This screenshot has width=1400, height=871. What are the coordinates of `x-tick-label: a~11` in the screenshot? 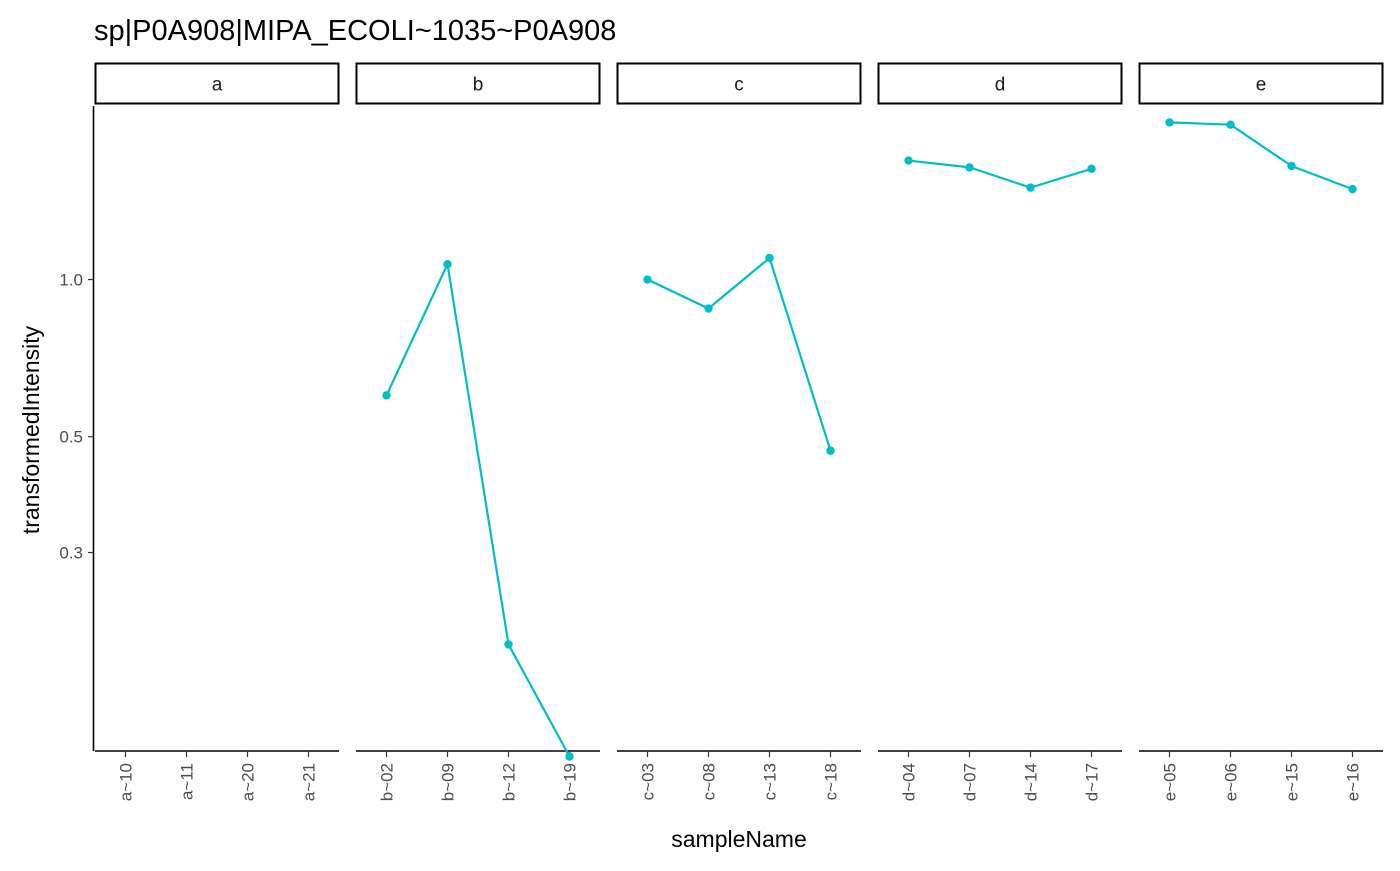 It's located at (187, 781).